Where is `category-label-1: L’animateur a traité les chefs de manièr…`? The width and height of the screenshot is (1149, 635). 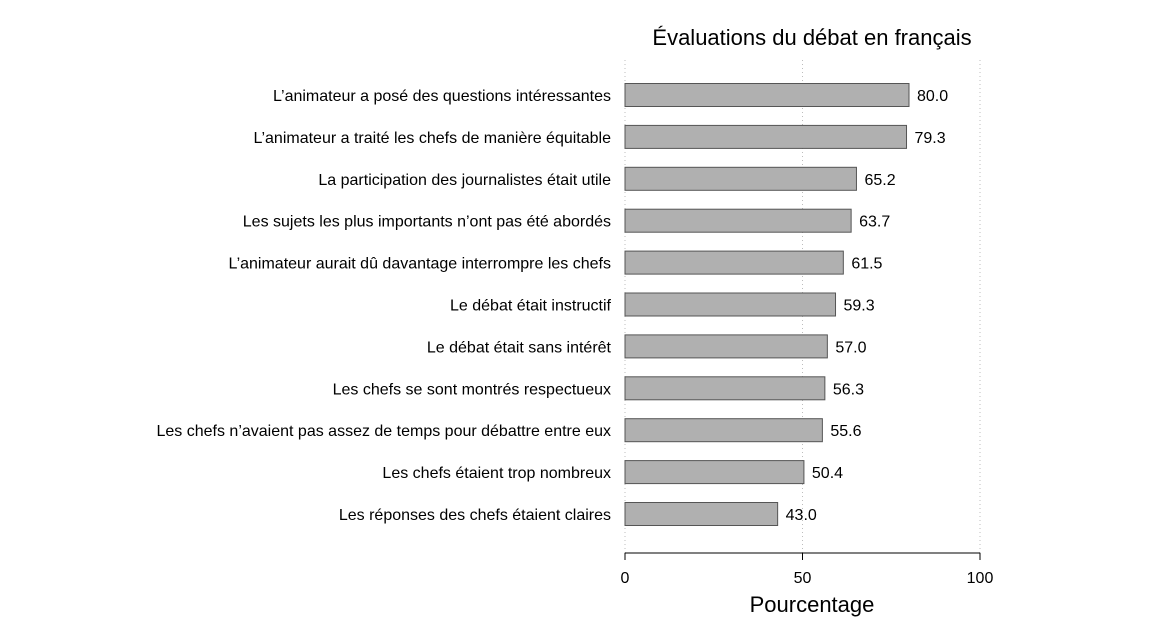
category-label-1: L’animateur a traité les chefs de manièr… is located at coordinates (432, 138).